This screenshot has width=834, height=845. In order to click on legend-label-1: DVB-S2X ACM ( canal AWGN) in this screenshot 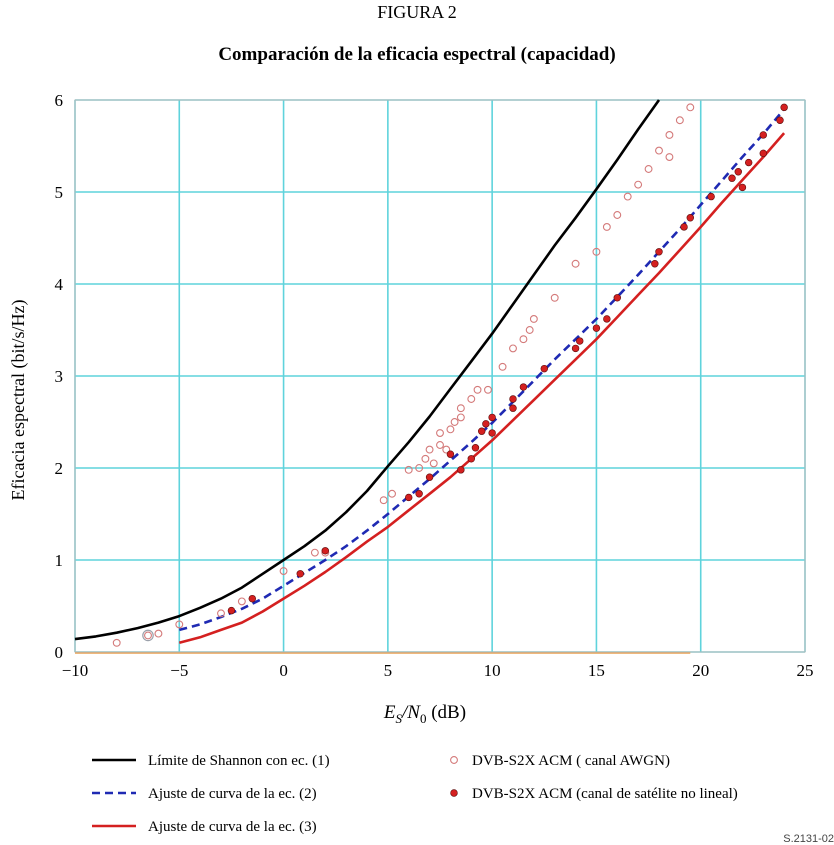, I will do `click(571, 761)`.